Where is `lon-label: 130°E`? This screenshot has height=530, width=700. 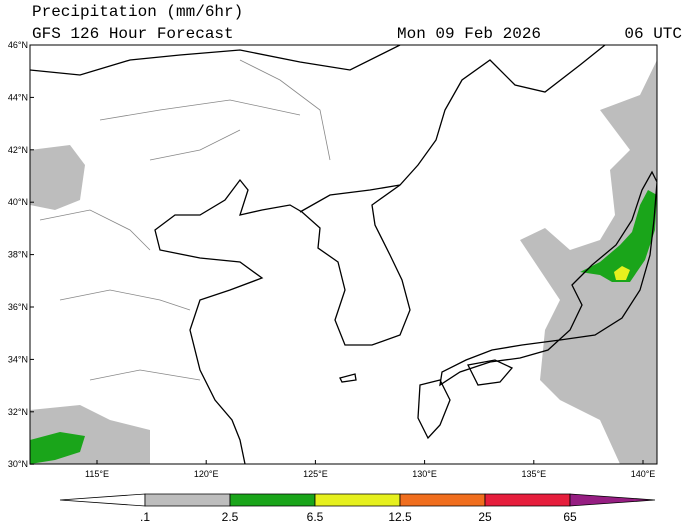
lon-label: 130°E is located at coordinates (424, 474).